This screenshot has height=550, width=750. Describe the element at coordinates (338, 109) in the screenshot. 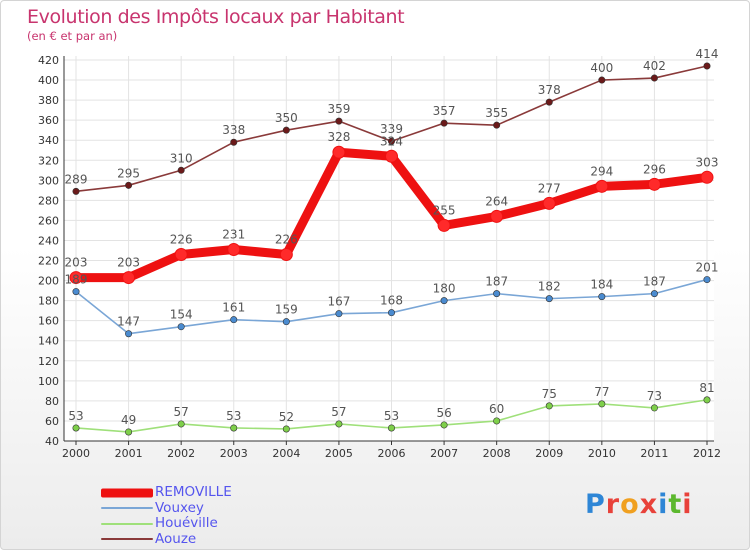

I see `data-label-aouze: 359` at that location.